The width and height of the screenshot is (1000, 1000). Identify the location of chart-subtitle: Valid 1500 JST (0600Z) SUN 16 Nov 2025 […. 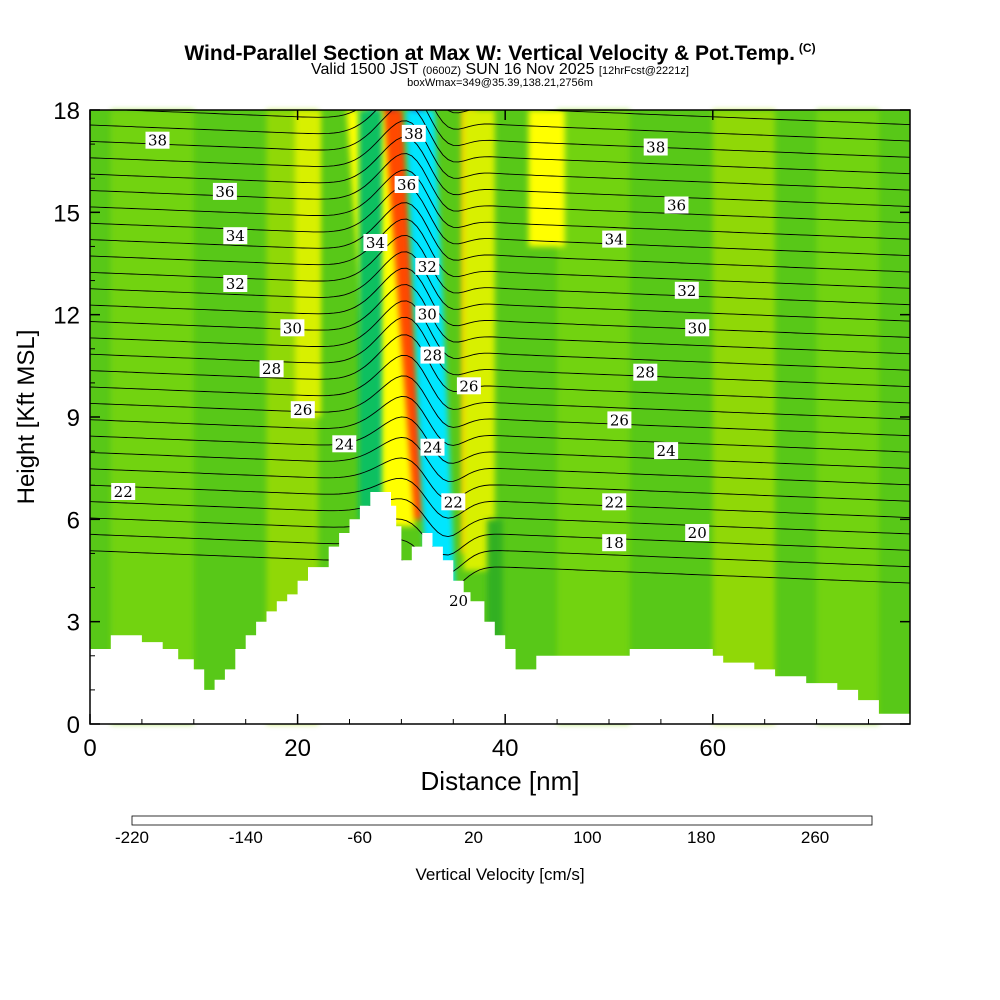
(500, 70).